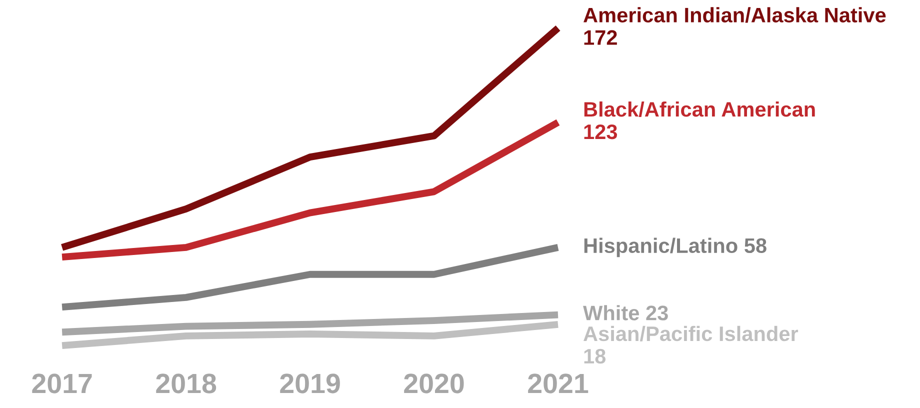 This screenshot has height=408, width=920. What do you see at coordinates (434, 384) in the screenshot?
I see `x-tick-label: 2020` at bounding box center [434, 384].